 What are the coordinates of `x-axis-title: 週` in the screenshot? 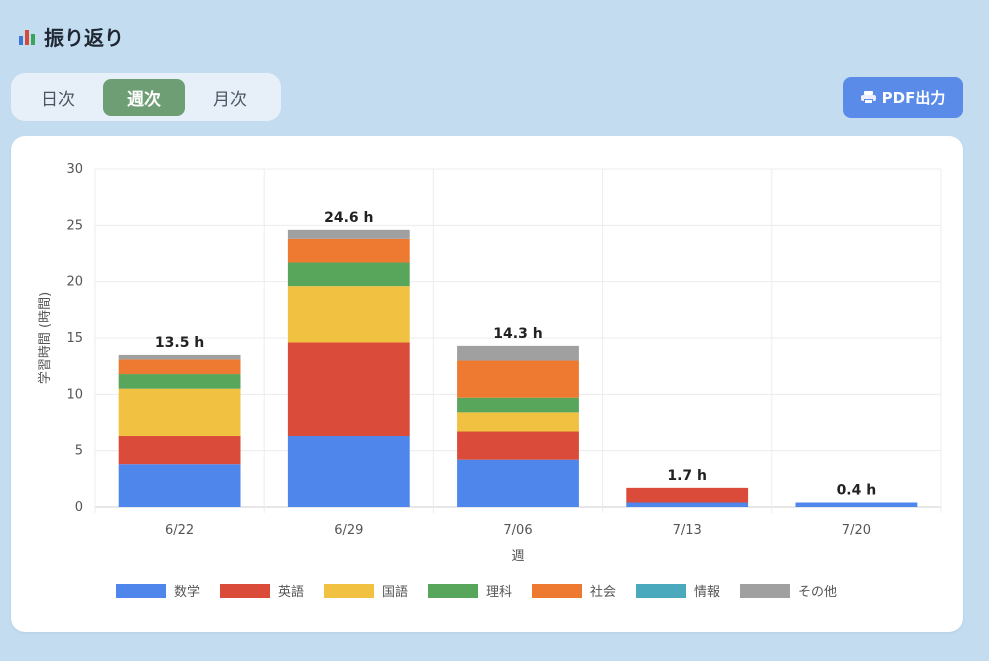 It's located at (517, 556).